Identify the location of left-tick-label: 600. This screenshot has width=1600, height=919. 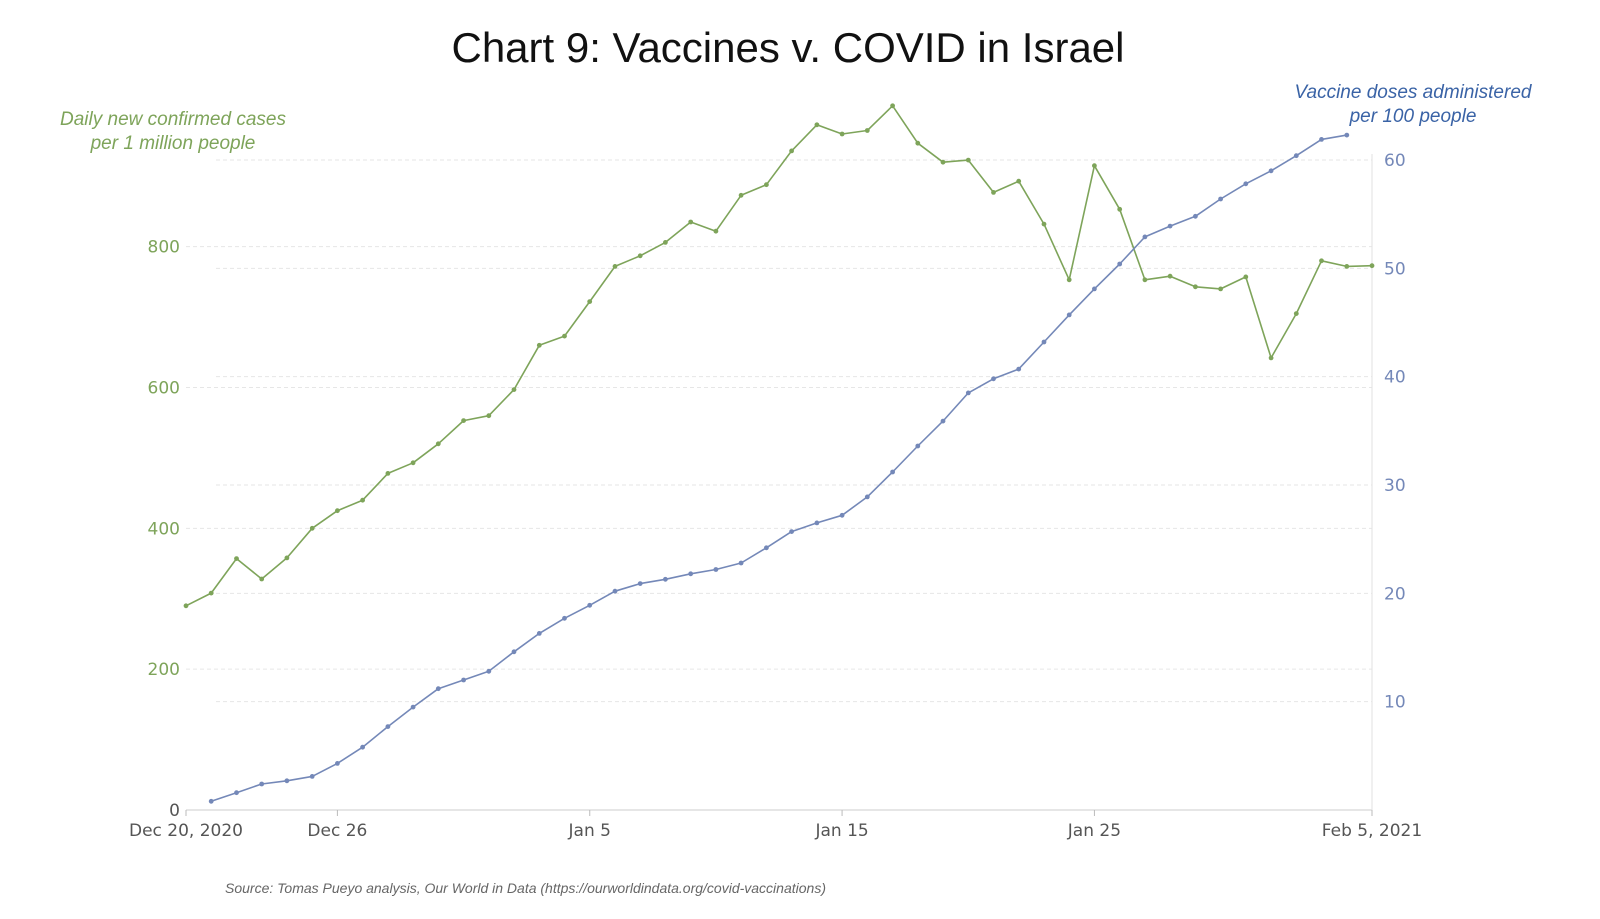
(164, 389).